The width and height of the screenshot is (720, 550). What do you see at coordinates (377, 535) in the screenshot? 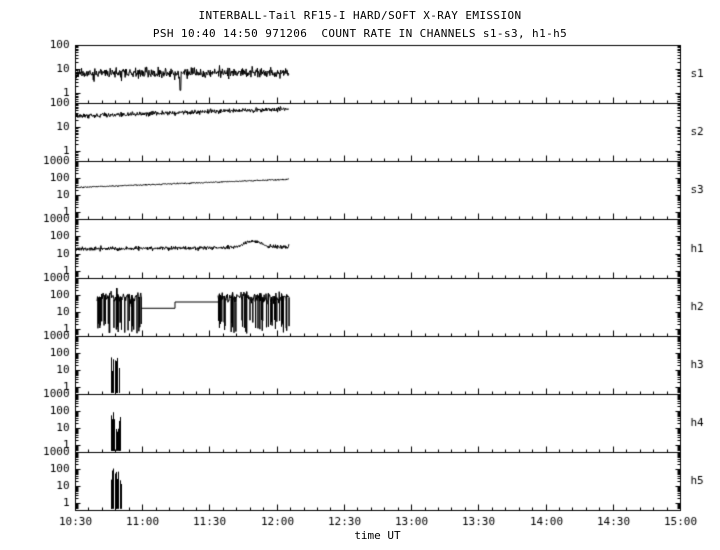
I see `x-axis-label: time UT` at bounding box center [377, 535].